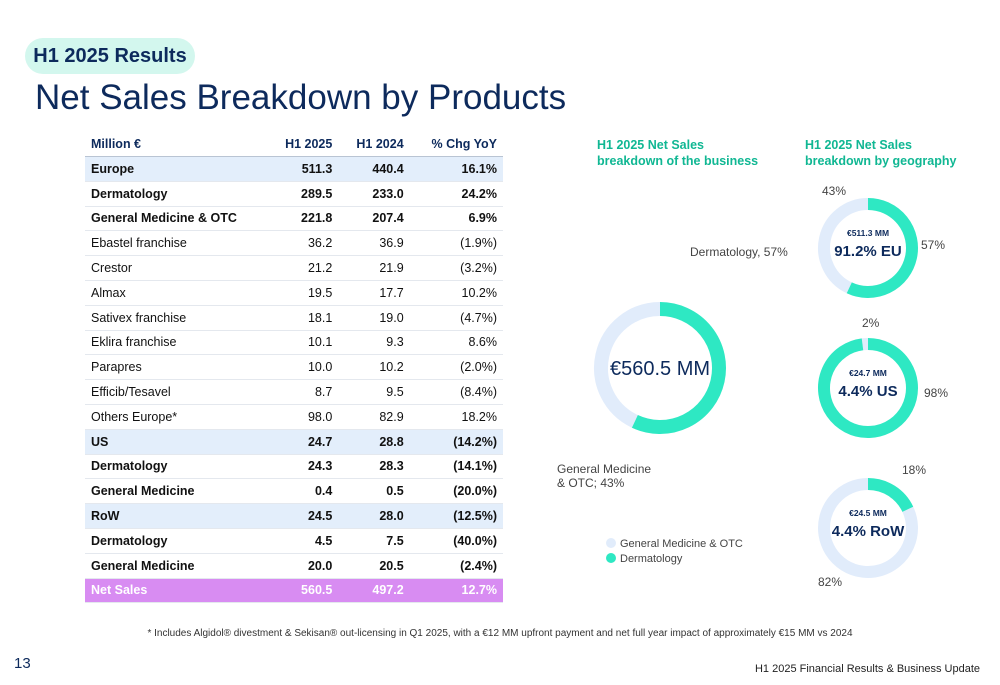  What do you see at coordinates (303, 566) in the screenshot?
I see `table-cell: 20.0` at bounding box center [303, 566].